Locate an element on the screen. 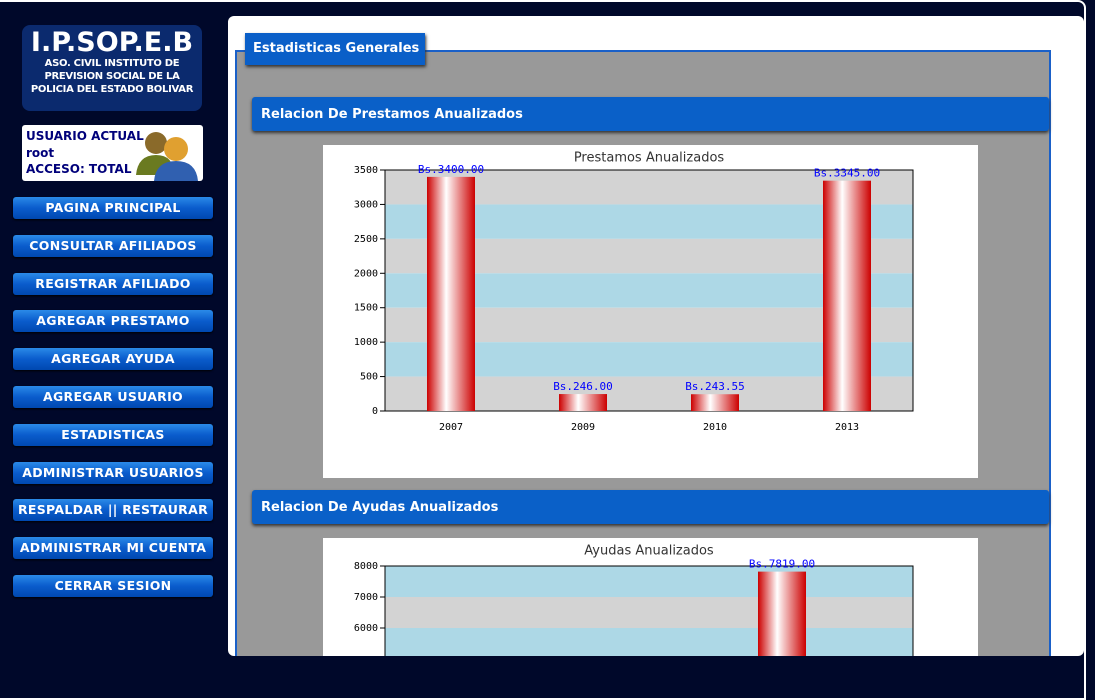 Image resolution: width=1095 pixels, height=700 pixels. x-tick-label: 2007 is located at coordinates (451, 427).